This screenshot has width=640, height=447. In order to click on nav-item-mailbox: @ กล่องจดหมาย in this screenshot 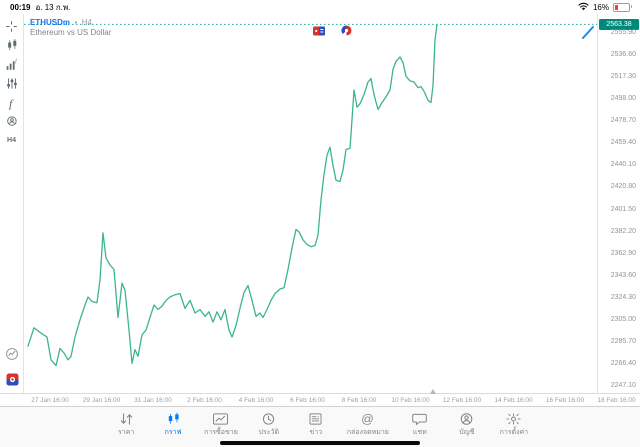, I will do `click(368, 424)`.